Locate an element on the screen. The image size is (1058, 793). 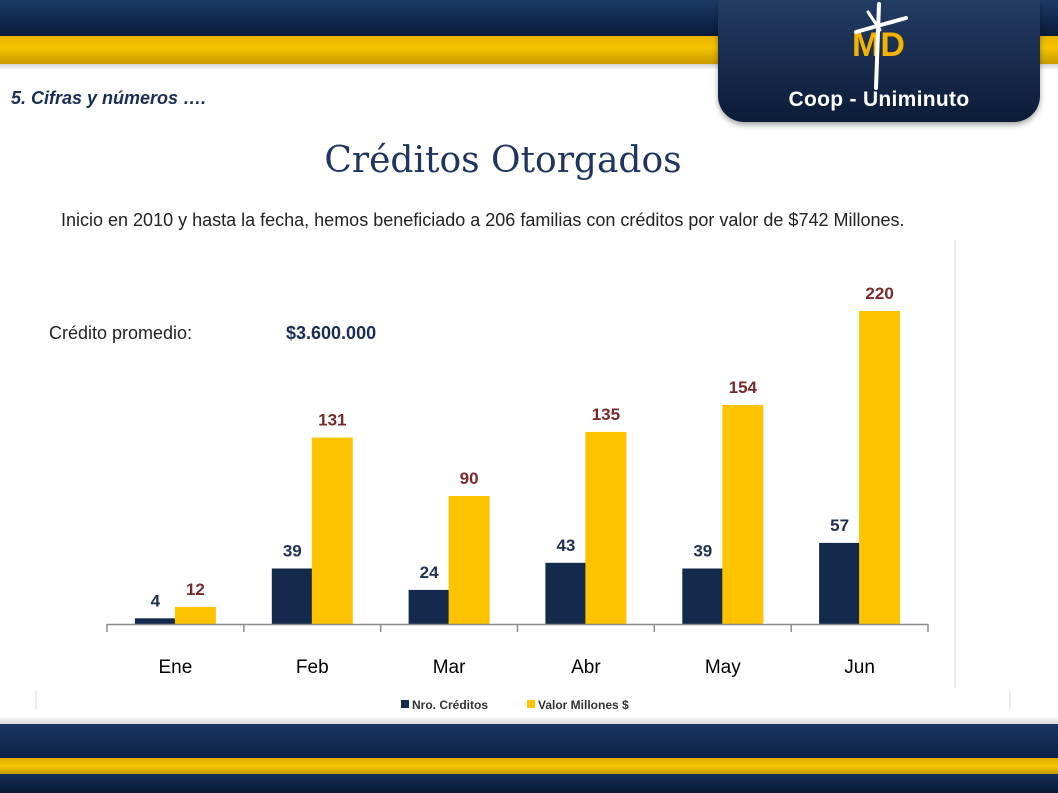
legend-swatch-nro-creditos is located at coordinates (405, 704).